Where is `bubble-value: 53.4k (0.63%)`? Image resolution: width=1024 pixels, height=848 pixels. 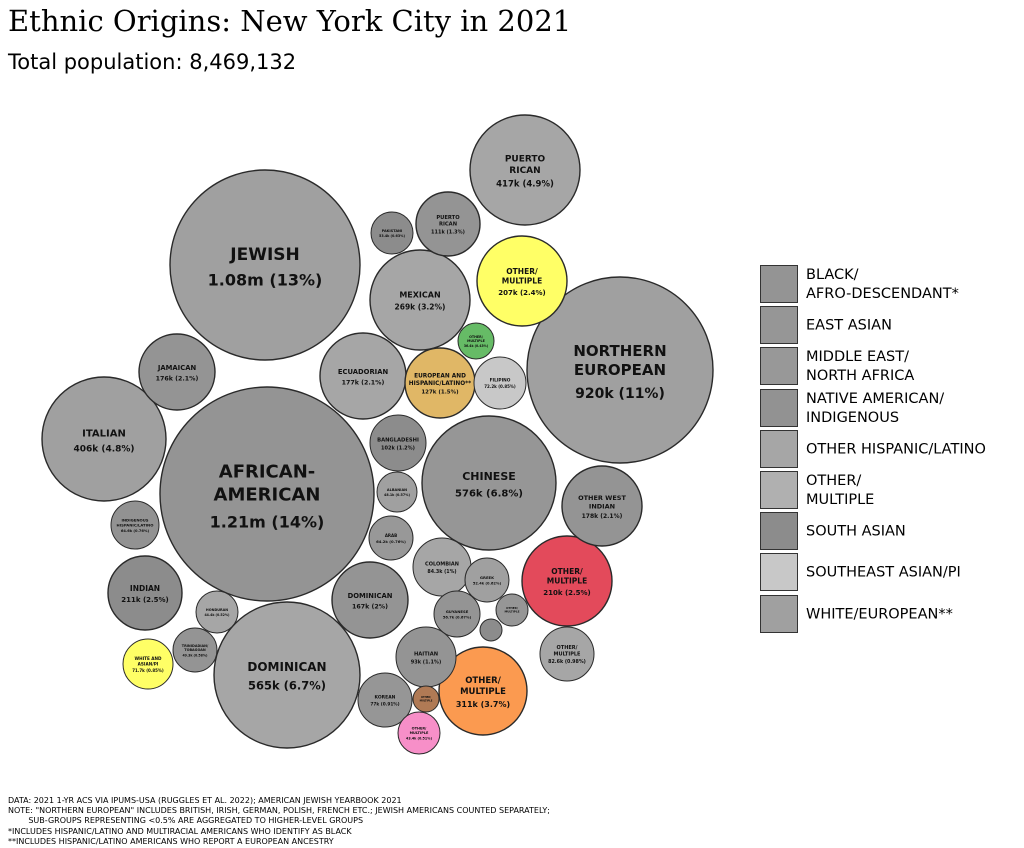 bubble-value: 53.4k (0.63%) is located at coordinates (392, 236).